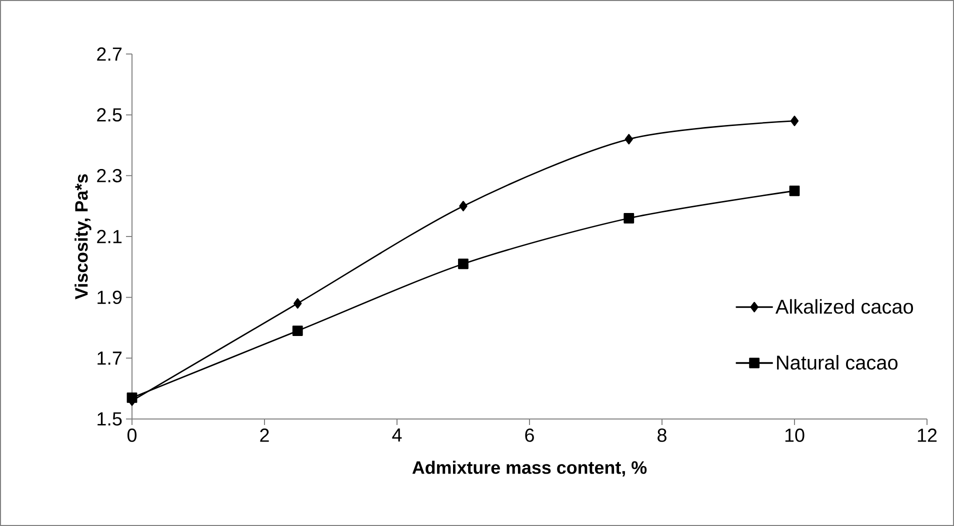  Describe the element at coordinates (844, 306) in the screenshot. I see `legend-label: Alkalized cacao` at that location.